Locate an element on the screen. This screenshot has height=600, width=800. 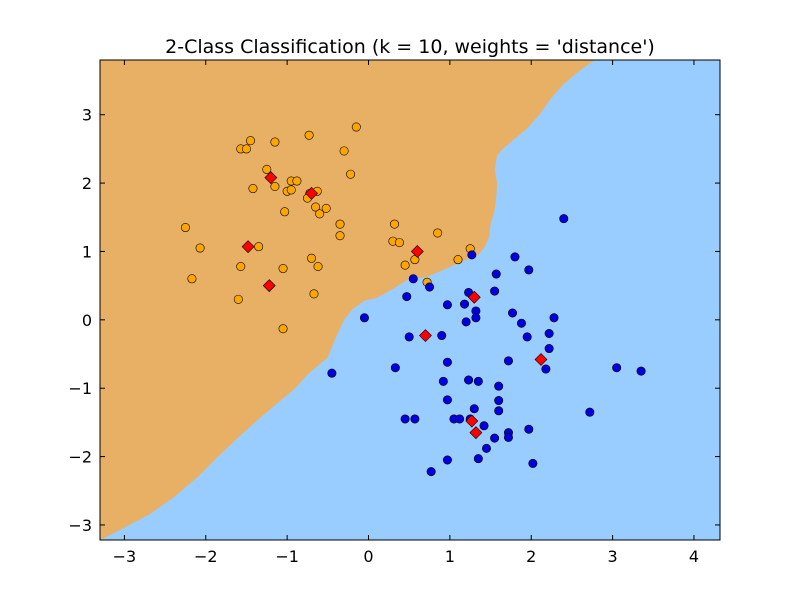
y-tick-label: −3 is located at coordinates (80, 525).